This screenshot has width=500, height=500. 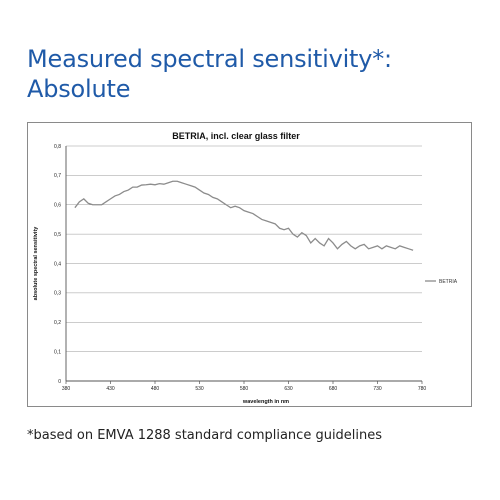 I want to click on y-tick-label: 0,4, so click(x=57, y=264).